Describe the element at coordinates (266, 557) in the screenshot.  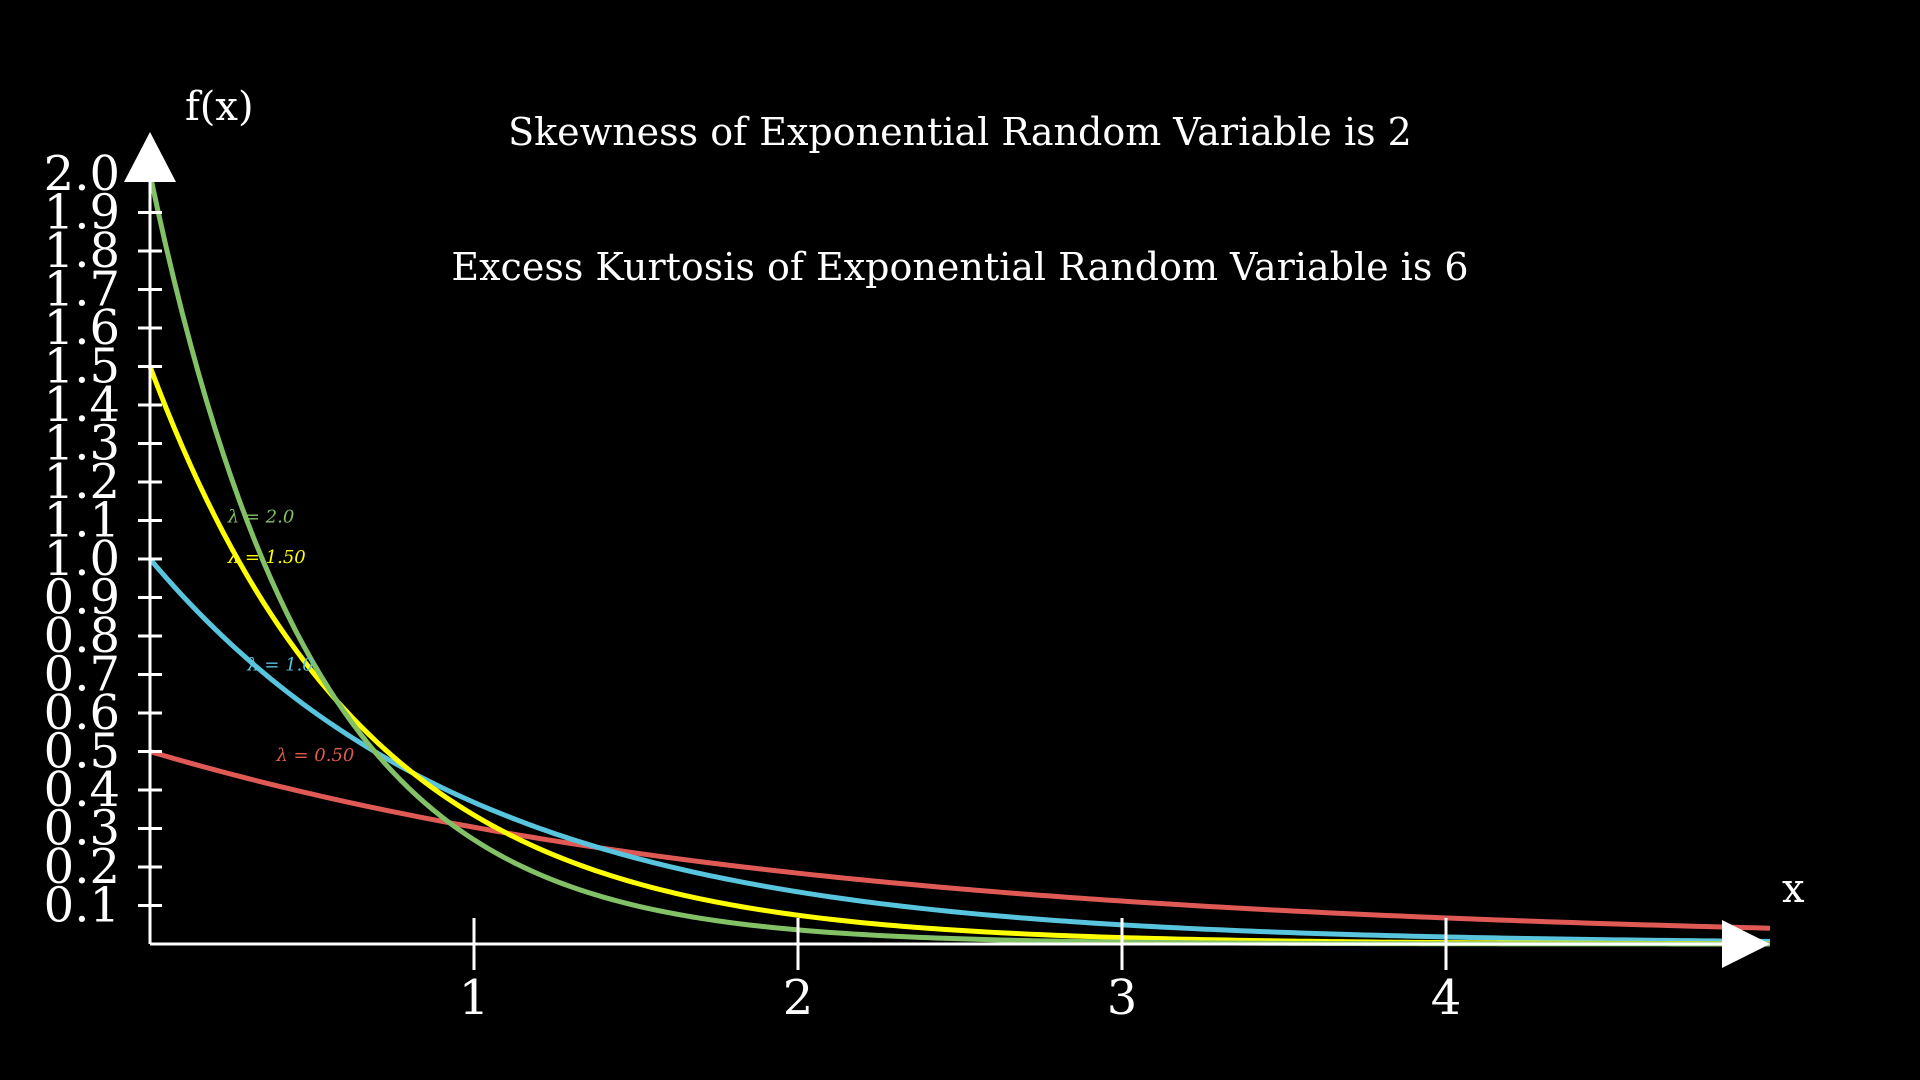
I see `curve-label-lambda-1-5: λ = 1.50` at that location.